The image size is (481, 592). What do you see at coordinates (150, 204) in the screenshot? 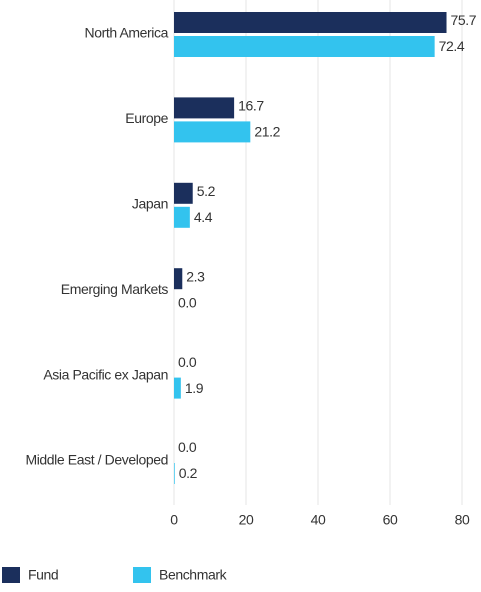
I see `category-label: Japan` at bounding box center [150, 204].